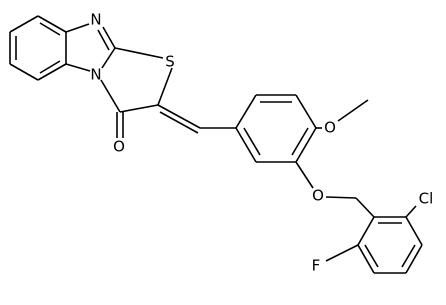  Describe the element at coordinates (316, 266) in the screenshot. I see `atom-label: F` at that location.